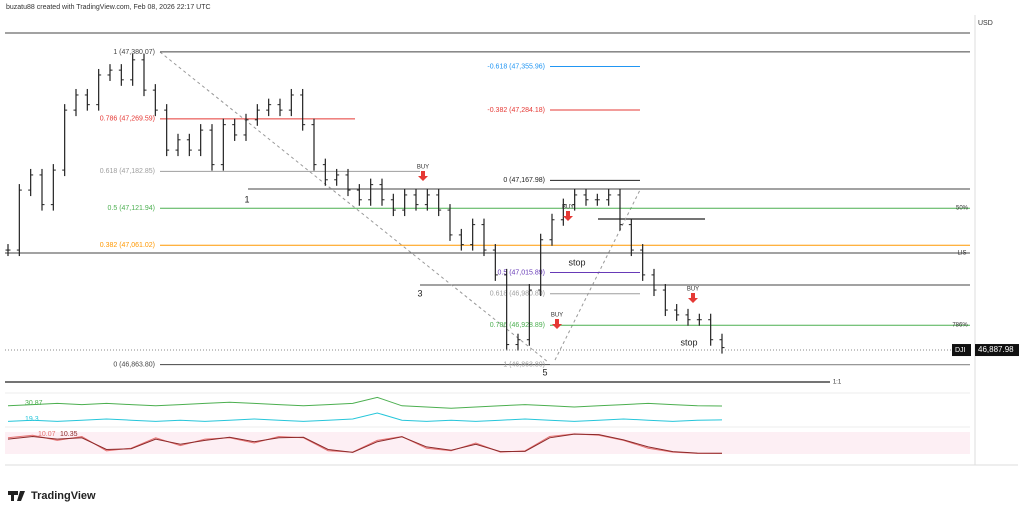 The width and height of the screenshot is (1024, 517). What do you see at coordinates (63, 496) in the screenshot?
I see `brand: TradingView` at bounding box center [63, 496].